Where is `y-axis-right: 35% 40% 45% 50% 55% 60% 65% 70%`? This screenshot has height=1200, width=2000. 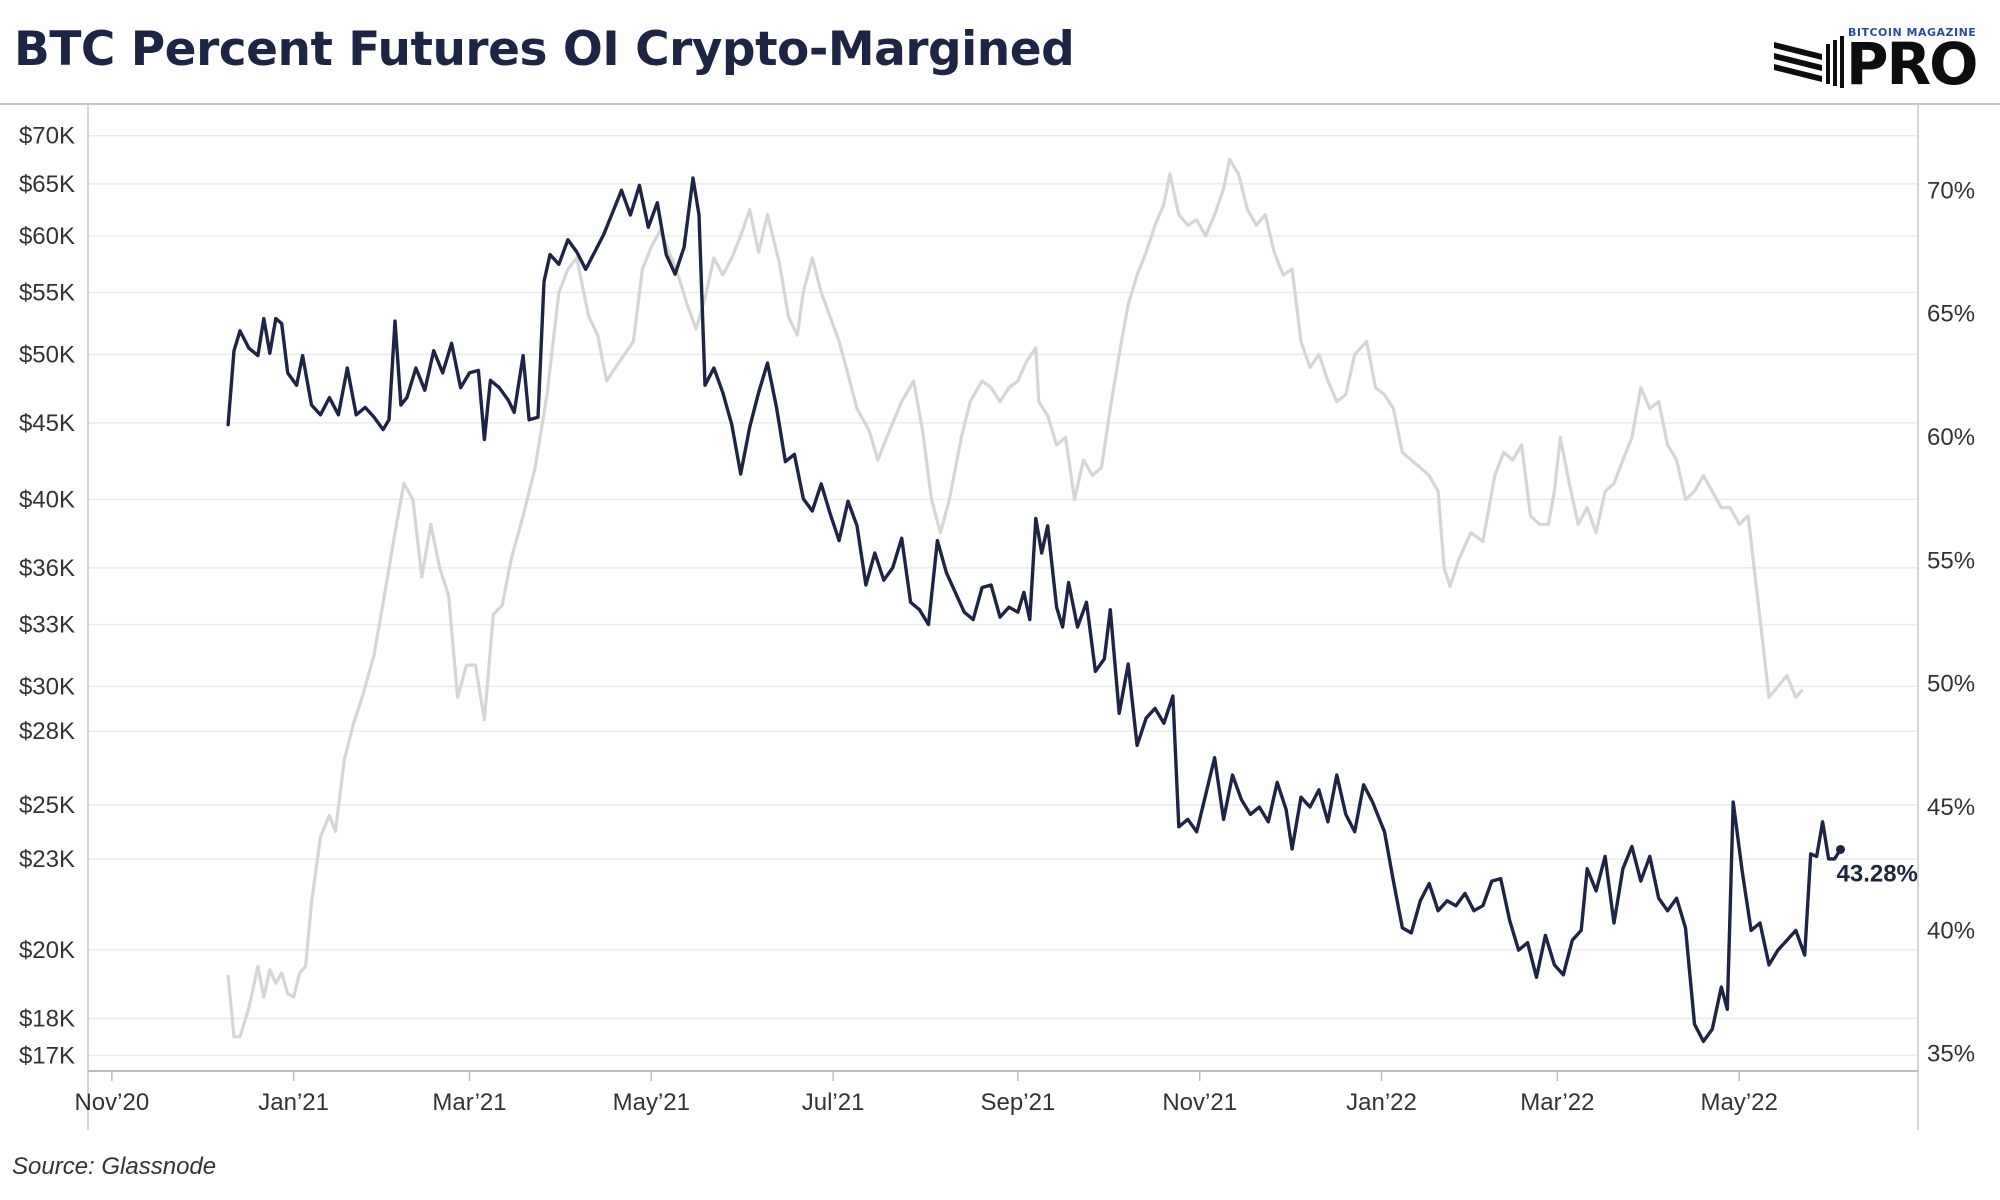
y-axis-right: 35% 40% 45% 50% 55% 60% 65% 70% is located at coordinates (1951, 622).